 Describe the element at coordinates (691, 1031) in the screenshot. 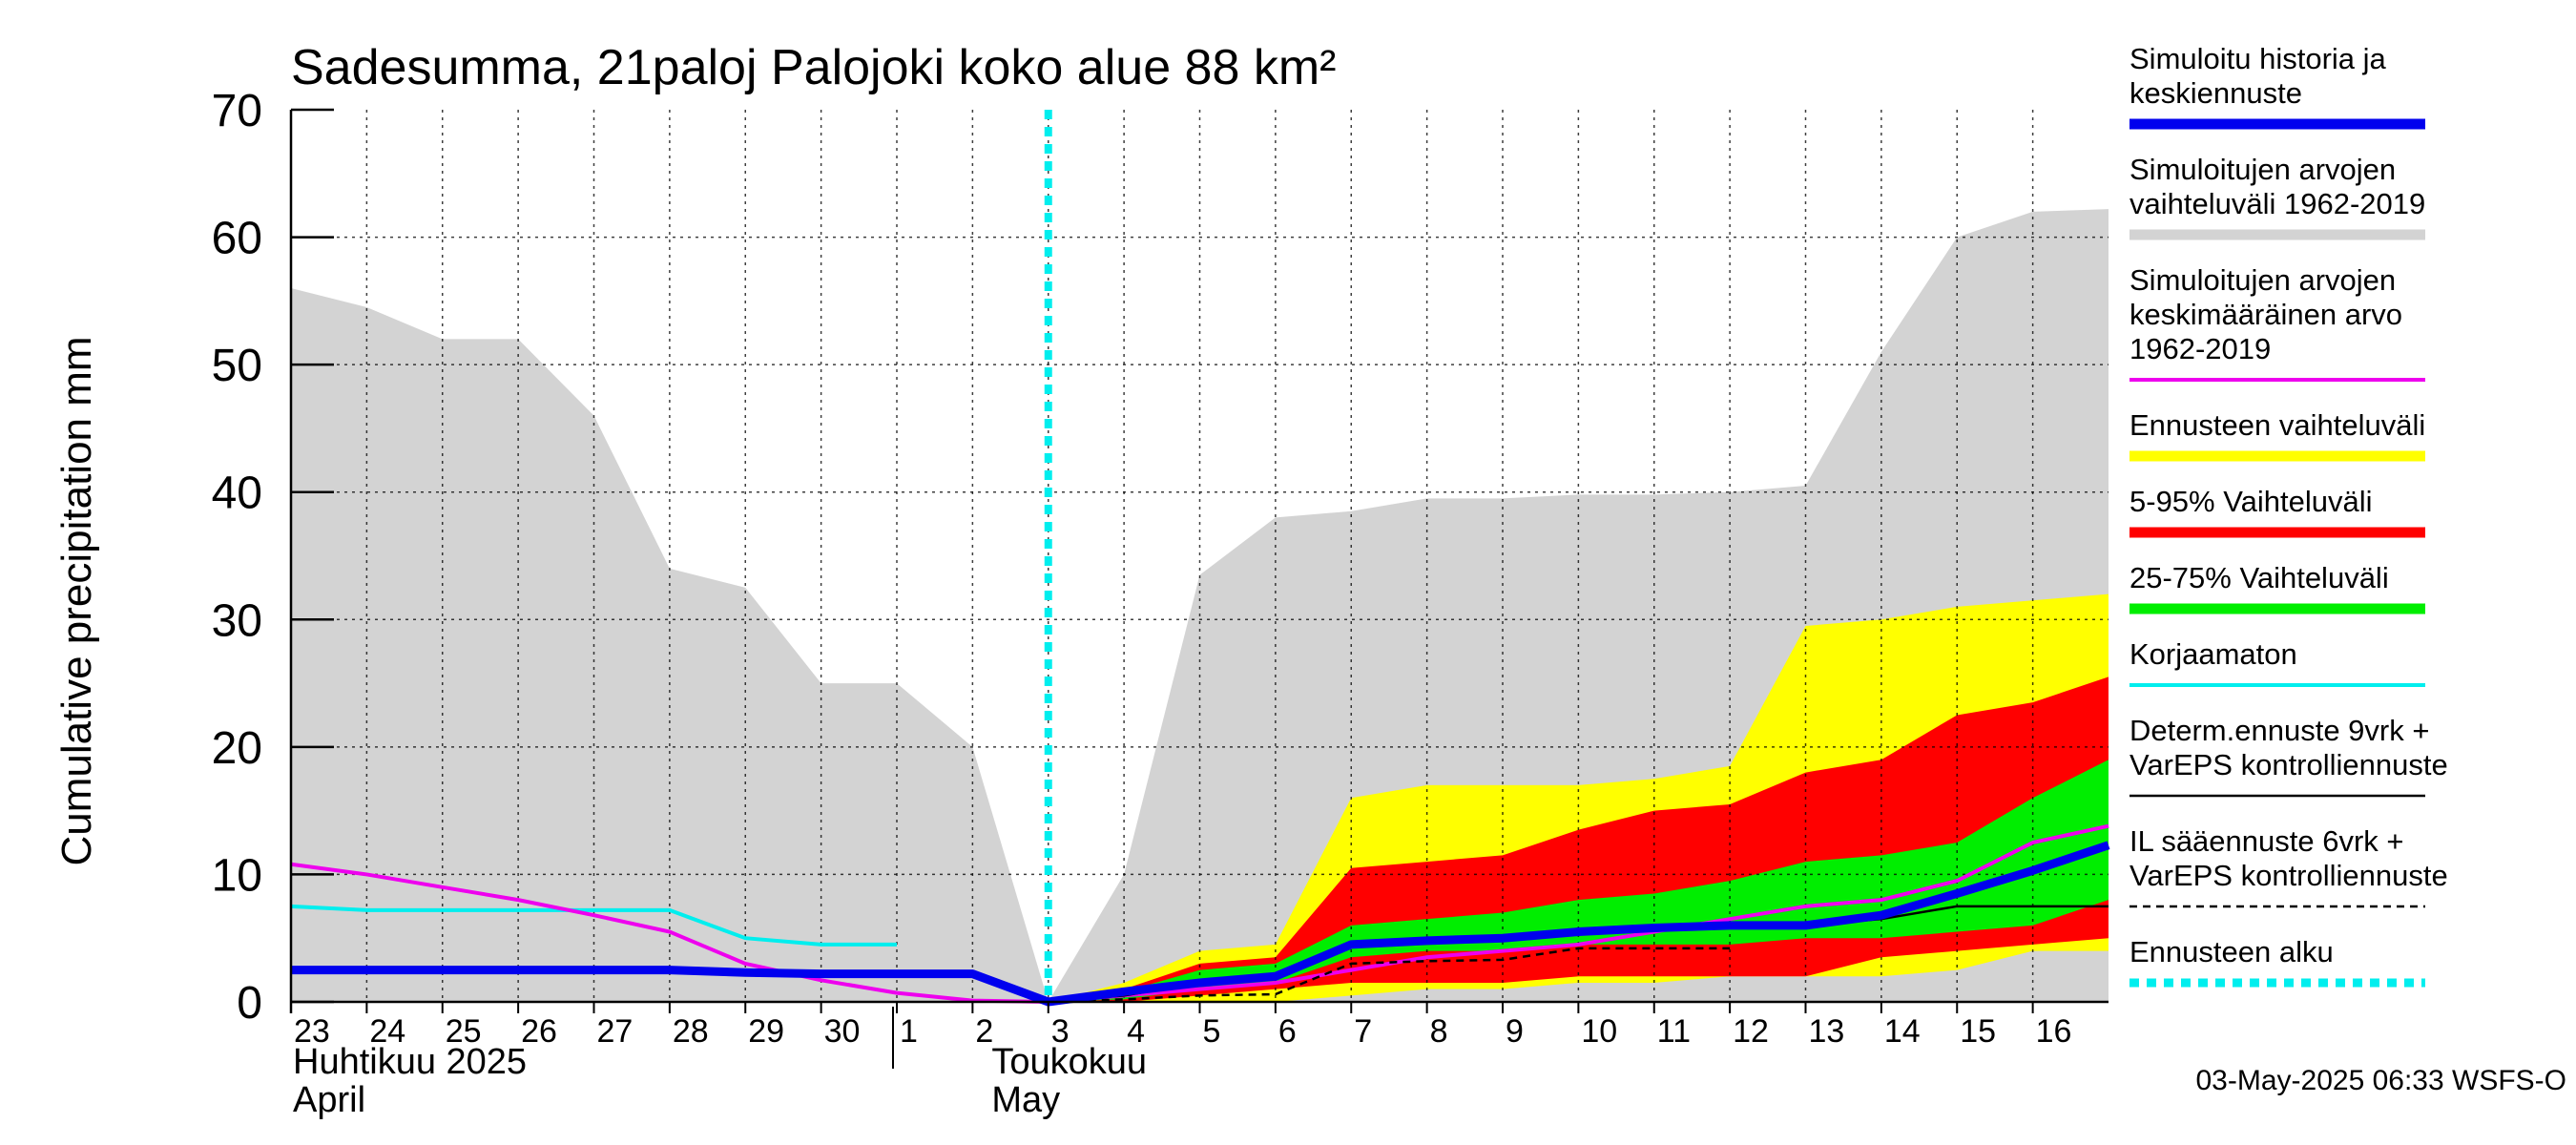

I see `x-tick-label: 28` at that location.